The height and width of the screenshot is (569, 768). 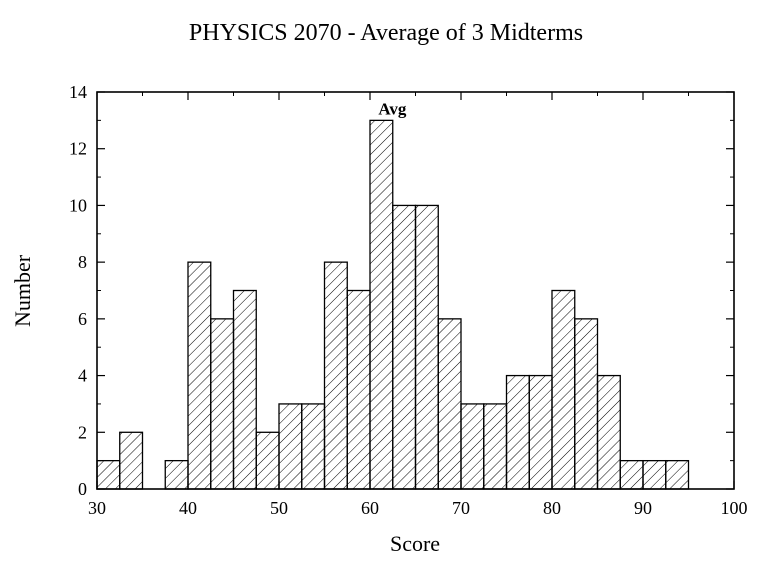 I want to click on x-tick-label: 90, so click(x=643, y=508).